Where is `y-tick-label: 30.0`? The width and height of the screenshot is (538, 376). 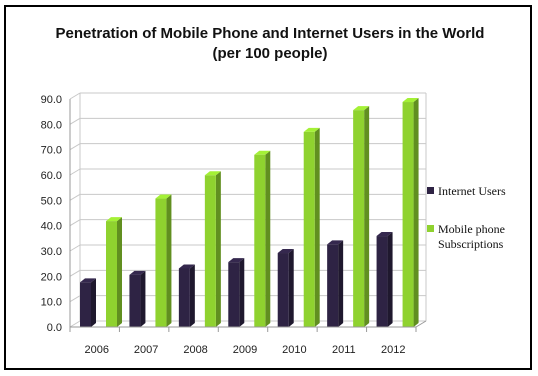
y-tick-label: 30.0 is located at coordinates (51, 252).